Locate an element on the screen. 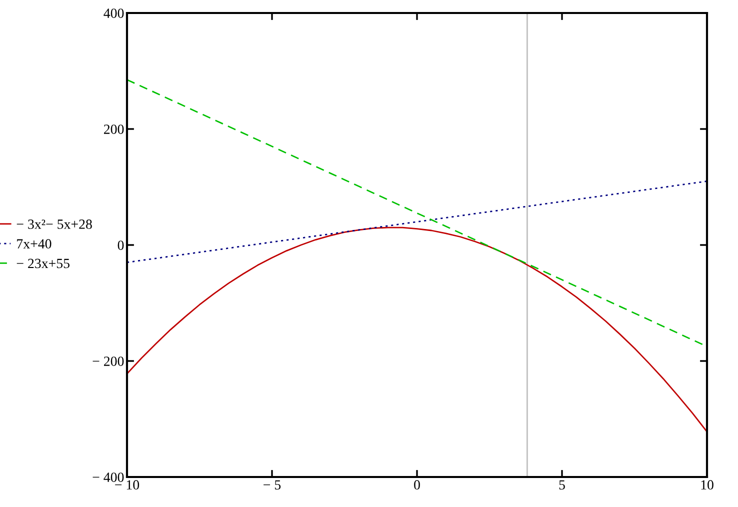 This screenshot has height=507, width=738. x-tick-label: 0 is located at coordinates (417, 485).